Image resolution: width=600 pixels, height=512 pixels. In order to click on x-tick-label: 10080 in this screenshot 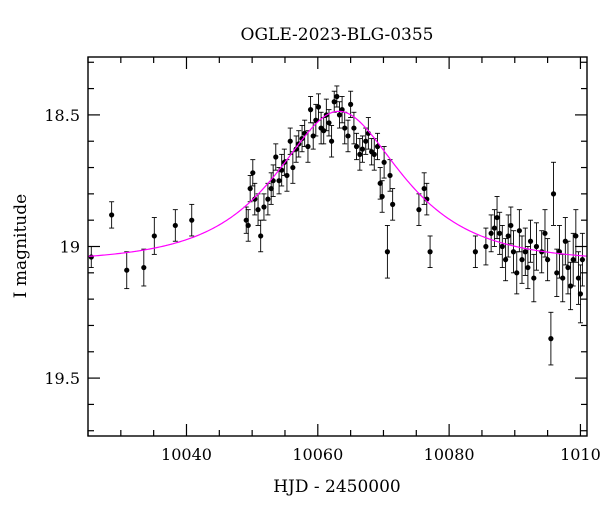, I will do `click(449, 454)`.